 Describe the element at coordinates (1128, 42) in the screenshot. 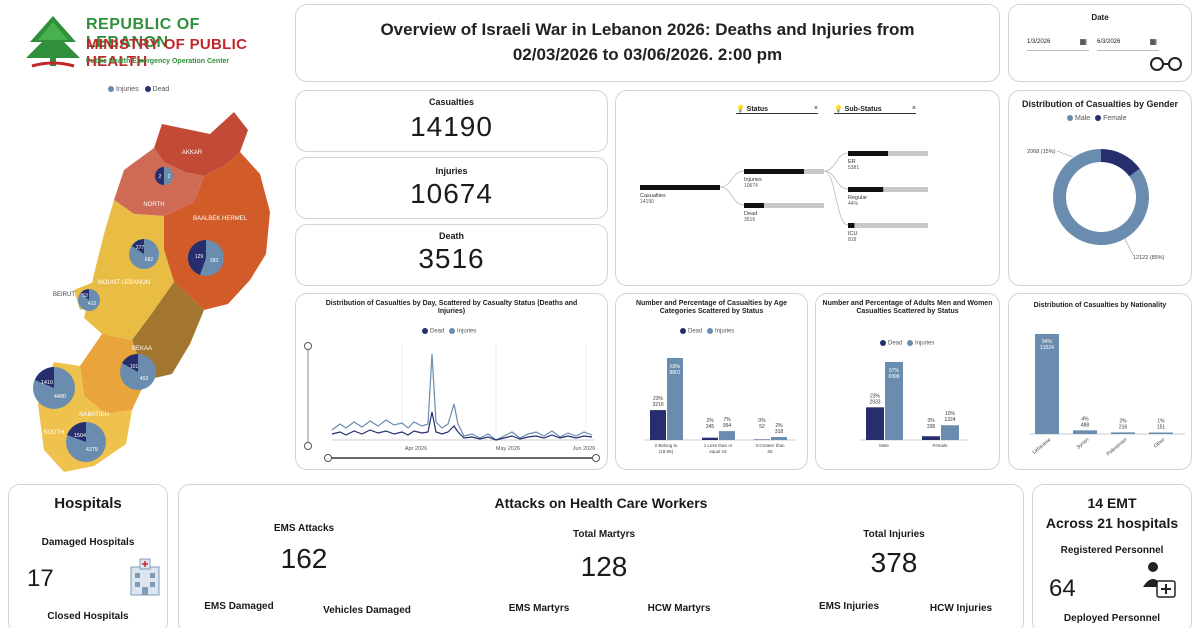

I see `date-end-input: 6/3/2026 ▦` at that location.